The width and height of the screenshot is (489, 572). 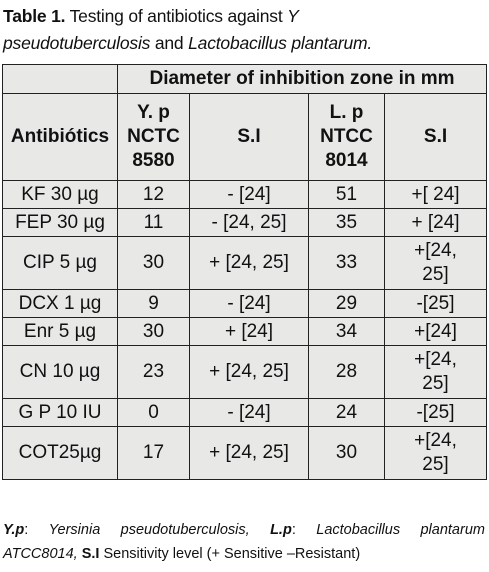 I want to click on lp-value-cell: 35, so click(x=346, y=222).